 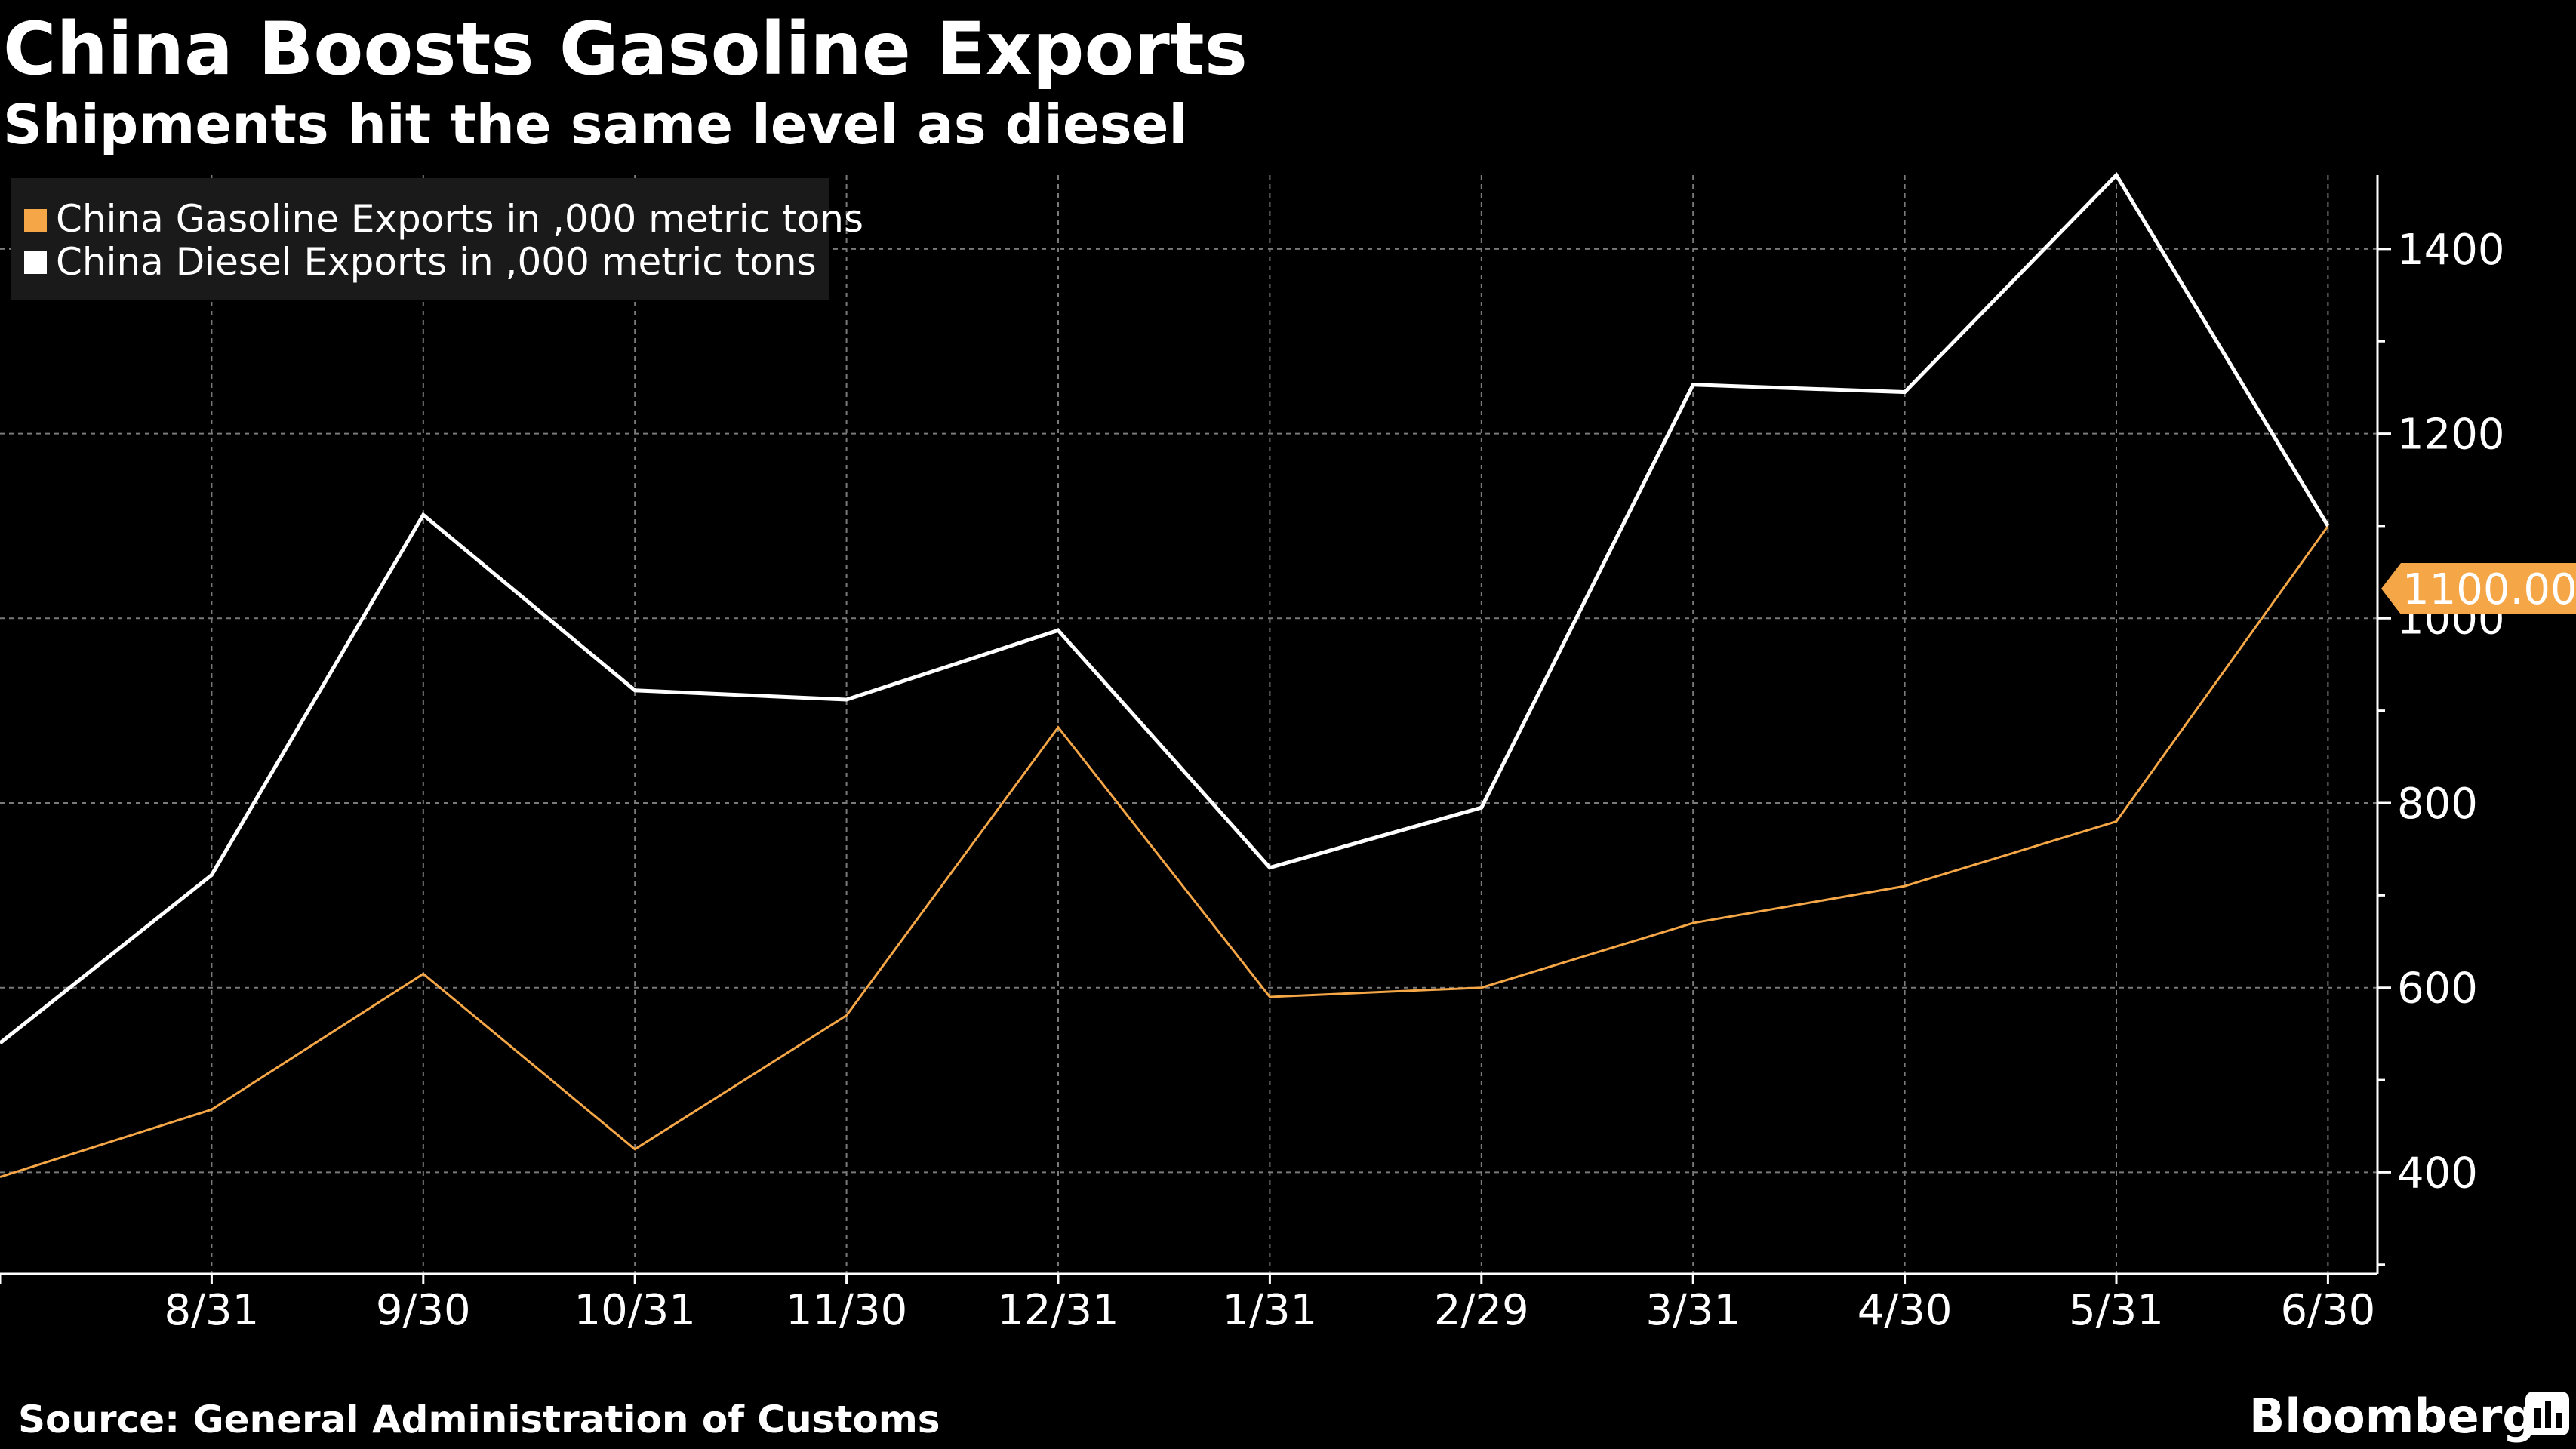 I want to click on x-tick-label: 5/31, so click(x=2116, y=1310).